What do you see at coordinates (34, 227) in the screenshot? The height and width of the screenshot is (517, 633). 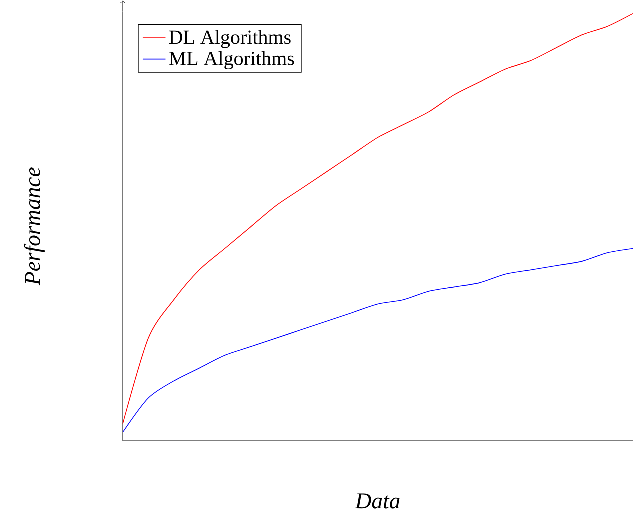 I see `y-axis-title: Performance` at bounding box center [34, 227].